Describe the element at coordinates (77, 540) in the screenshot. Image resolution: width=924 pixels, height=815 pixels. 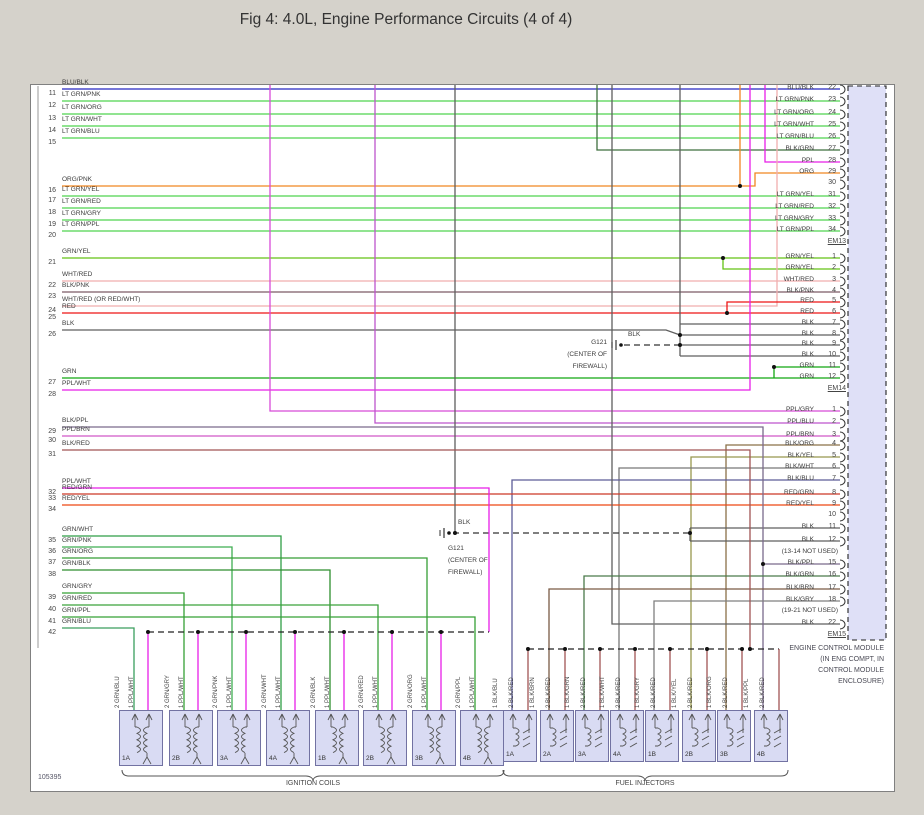
I see `wire-label-grn-pnk: GRN/PNK` at that location.